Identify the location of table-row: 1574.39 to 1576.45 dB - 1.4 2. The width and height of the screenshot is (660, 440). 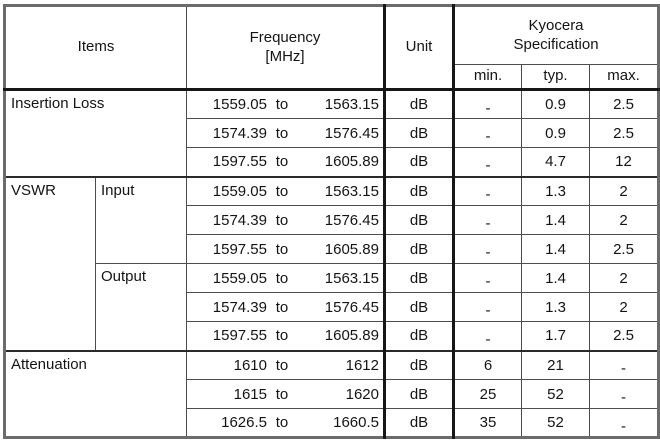
(332, 220).